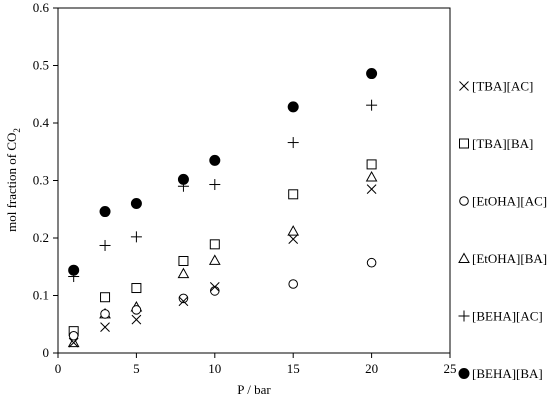 The image size is (550, 405). Describe the element at coordinates (17, 130) in the screenshot. I see `y-axis-title-subscript: 2` at that location.